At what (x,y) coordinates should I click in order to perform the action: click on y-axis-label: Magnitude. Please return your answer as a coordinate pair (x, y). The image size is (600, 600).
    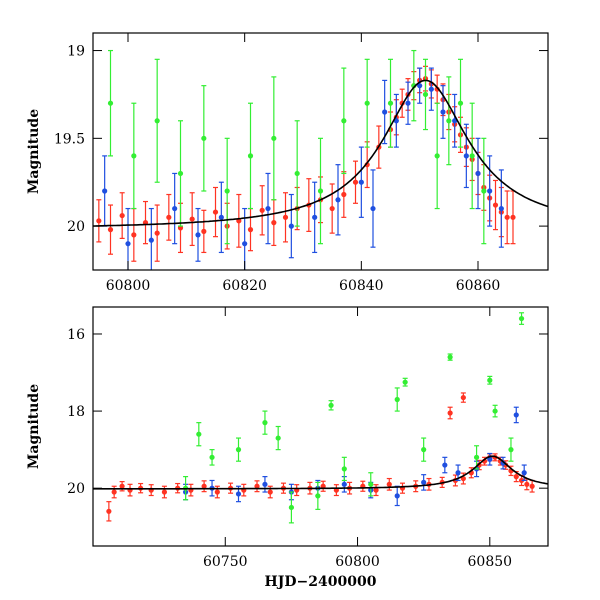
    Looking at the image, I should click on (34, 151).